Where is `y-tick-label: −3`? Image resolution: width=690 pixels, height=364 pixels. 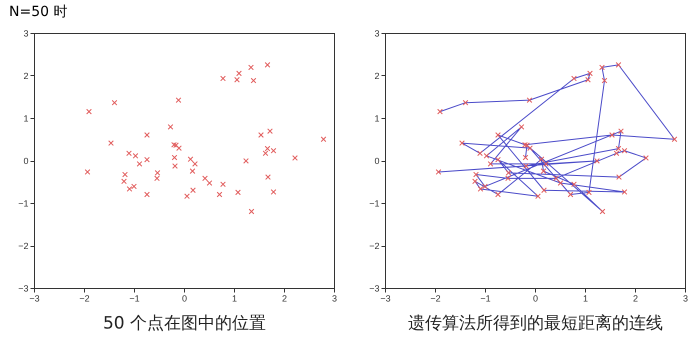
y-tick-label: −3 is located at coordinates (374, 289).